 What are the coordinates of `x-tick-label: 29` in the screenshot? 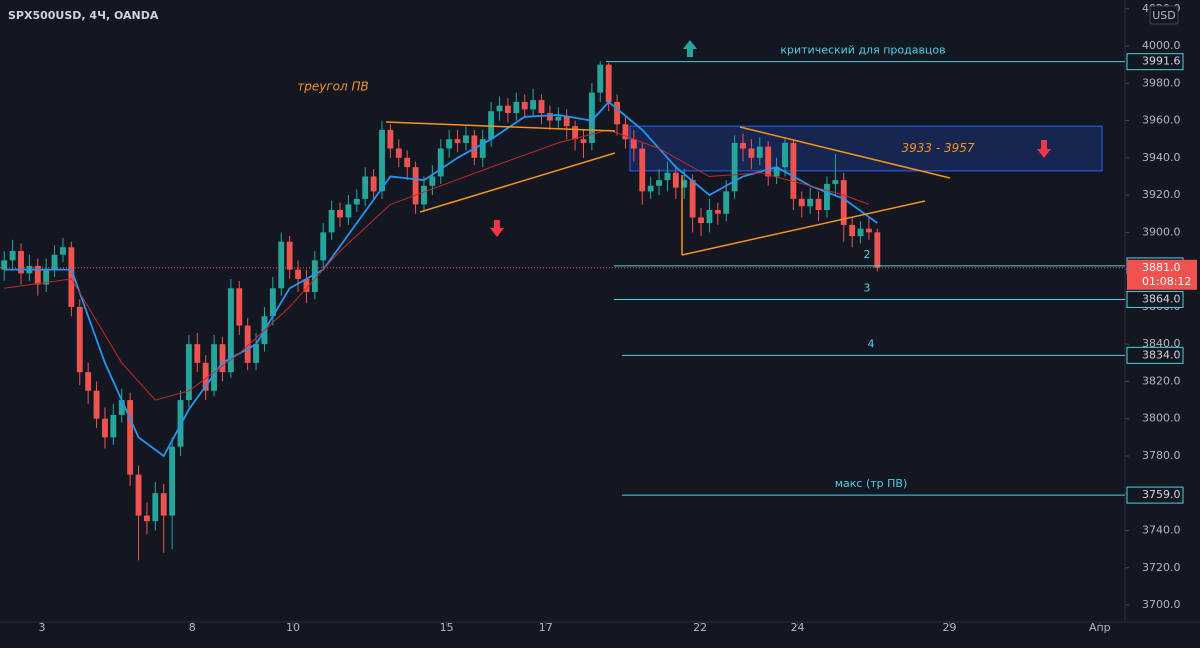 It's located at (950, 627).